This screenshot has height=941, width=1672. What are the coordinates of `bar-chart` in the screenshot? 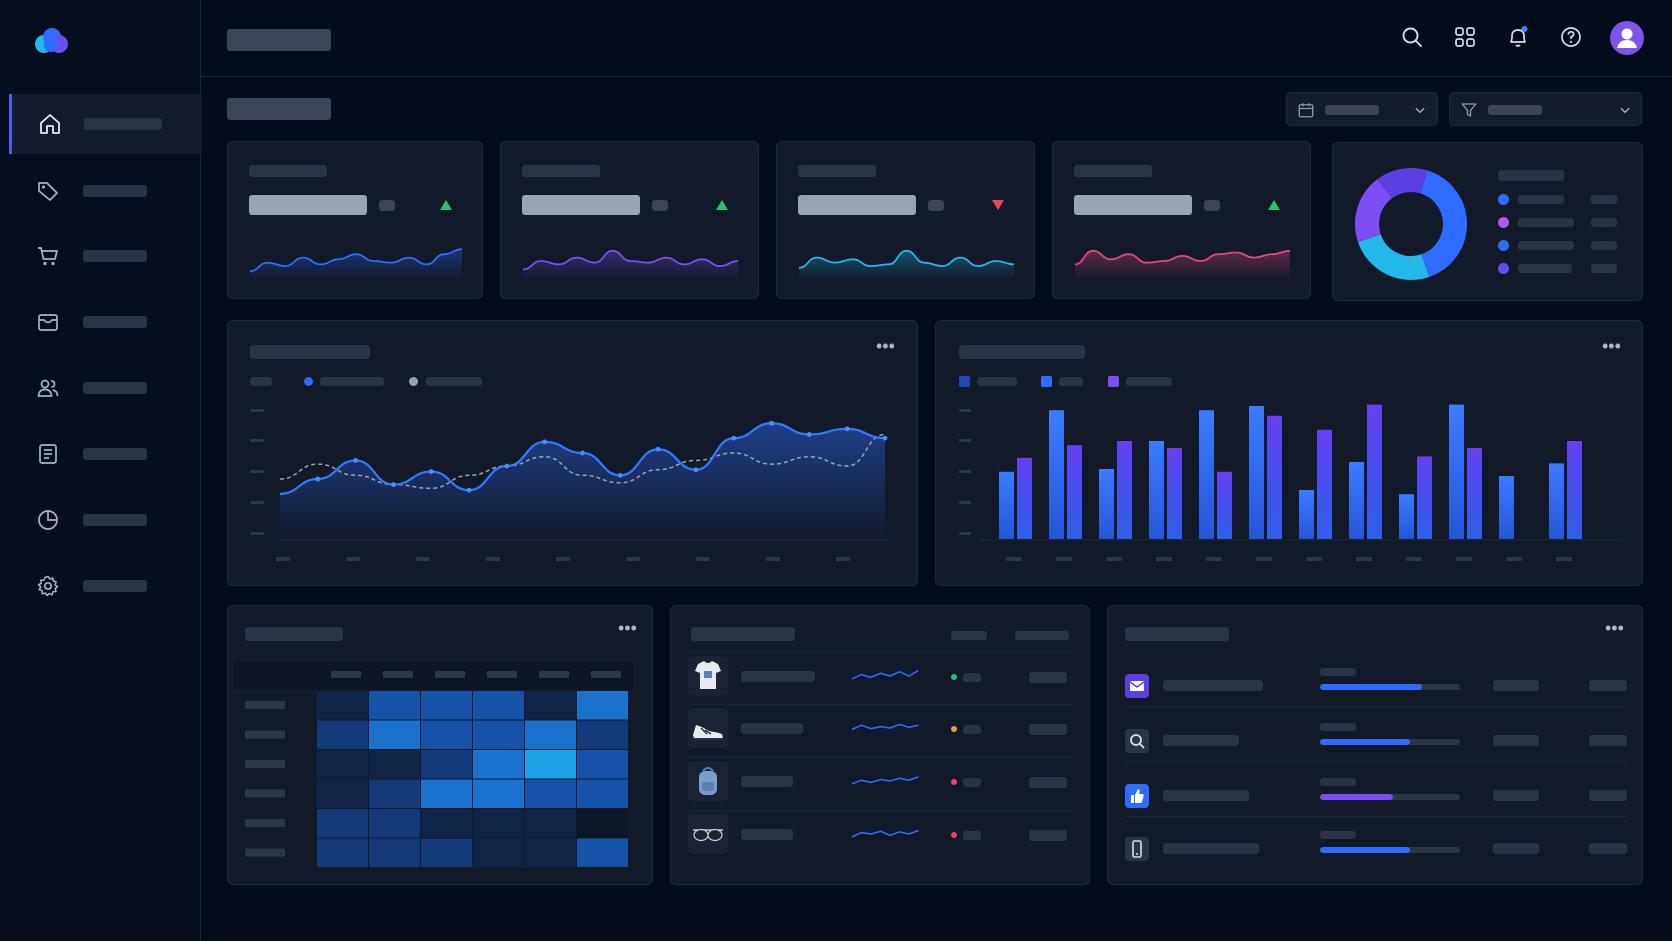 It's located at (1290, 454).